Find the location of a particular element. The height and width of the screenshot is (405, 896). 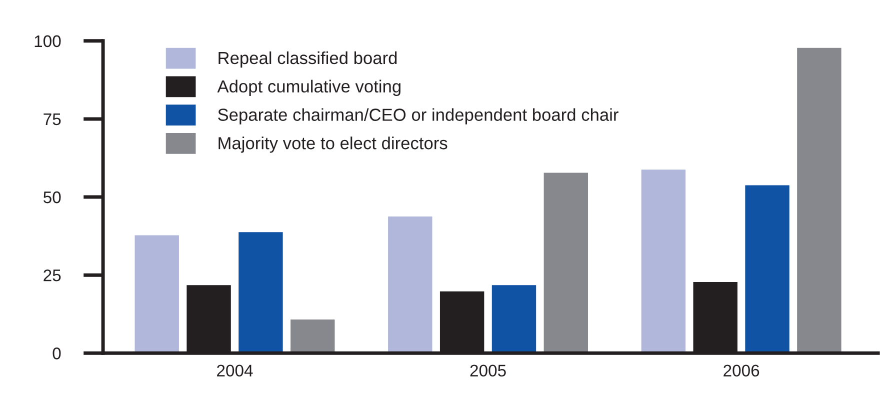

y-tick-label: 75 is located at coordinates (52, 120).